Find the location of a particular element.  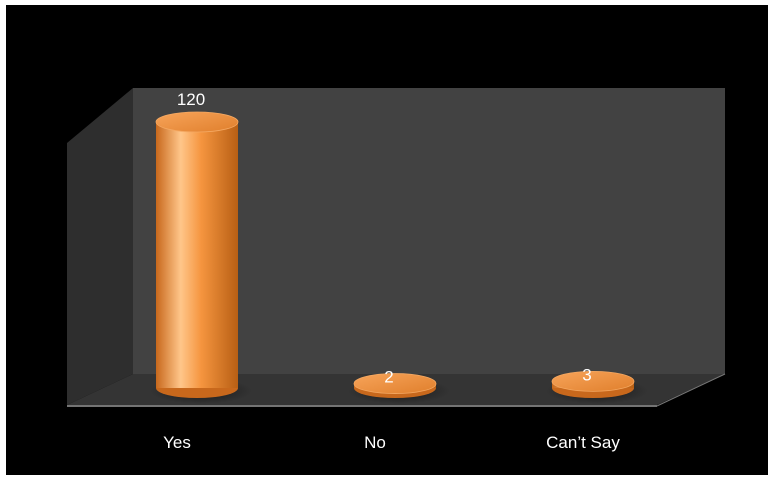

bar-yes is located at coordinates (201, 257).